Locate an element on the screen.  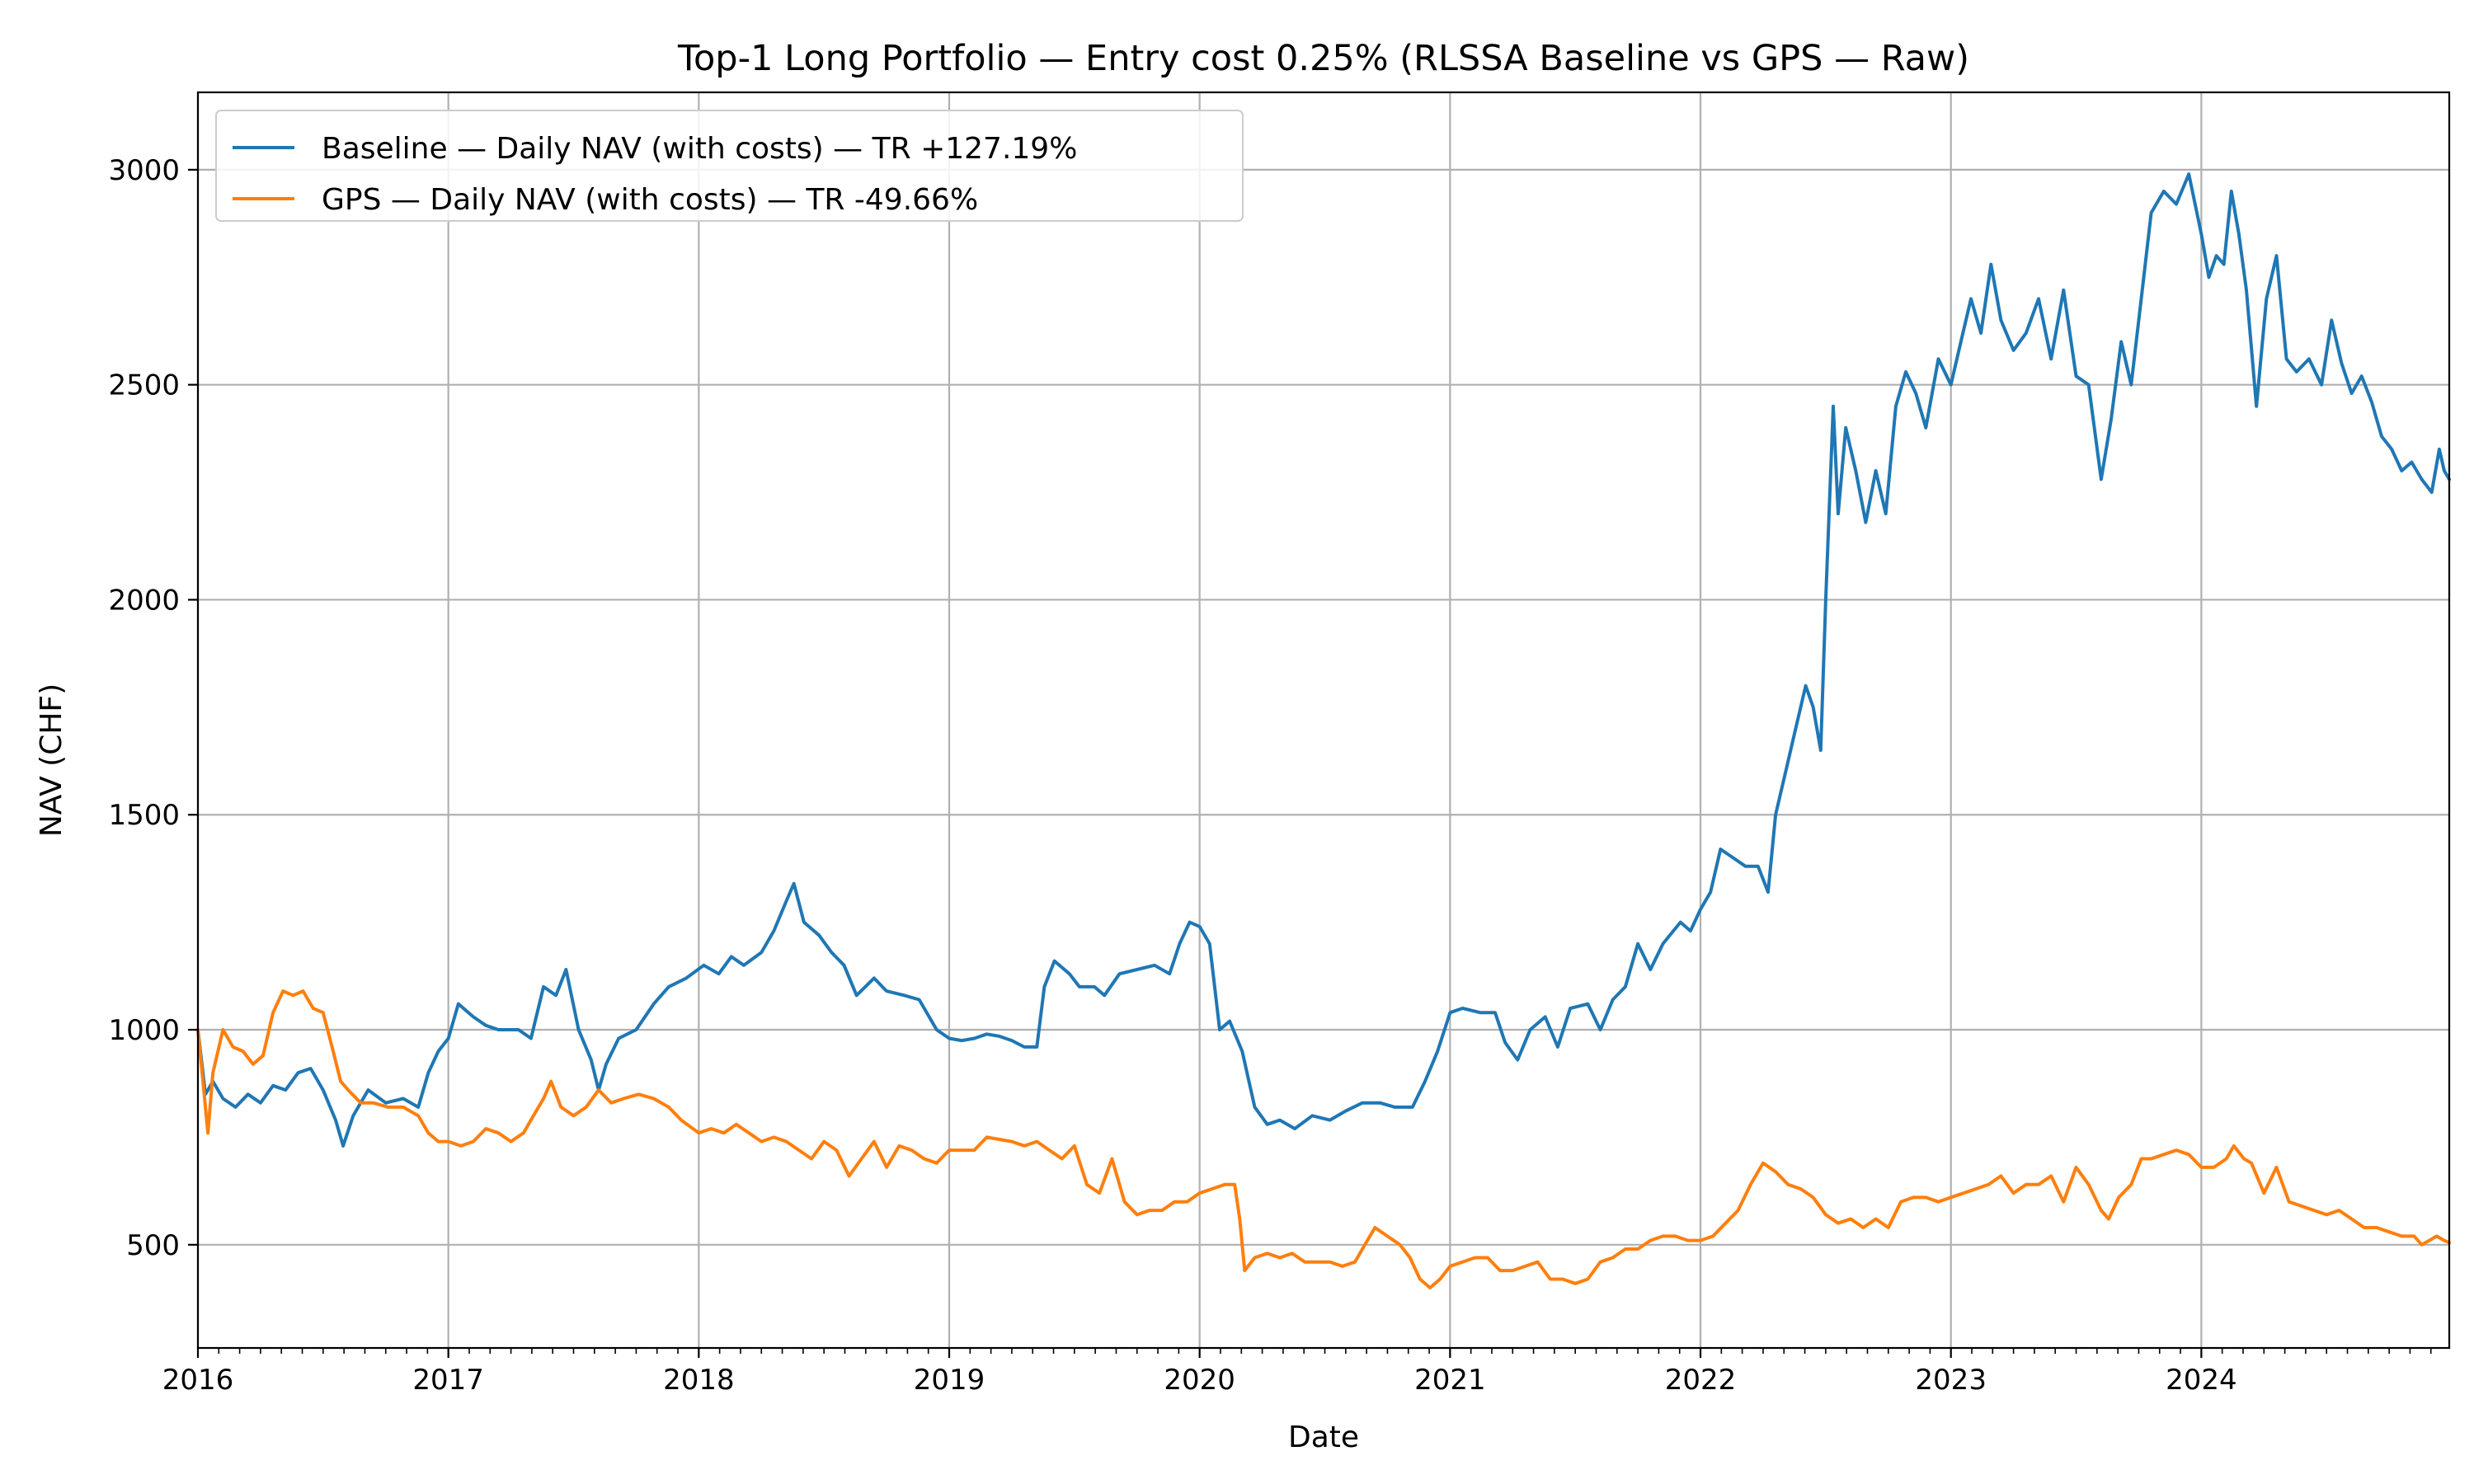
y-tick-label: 1500 is located at coordinates (144, 815).